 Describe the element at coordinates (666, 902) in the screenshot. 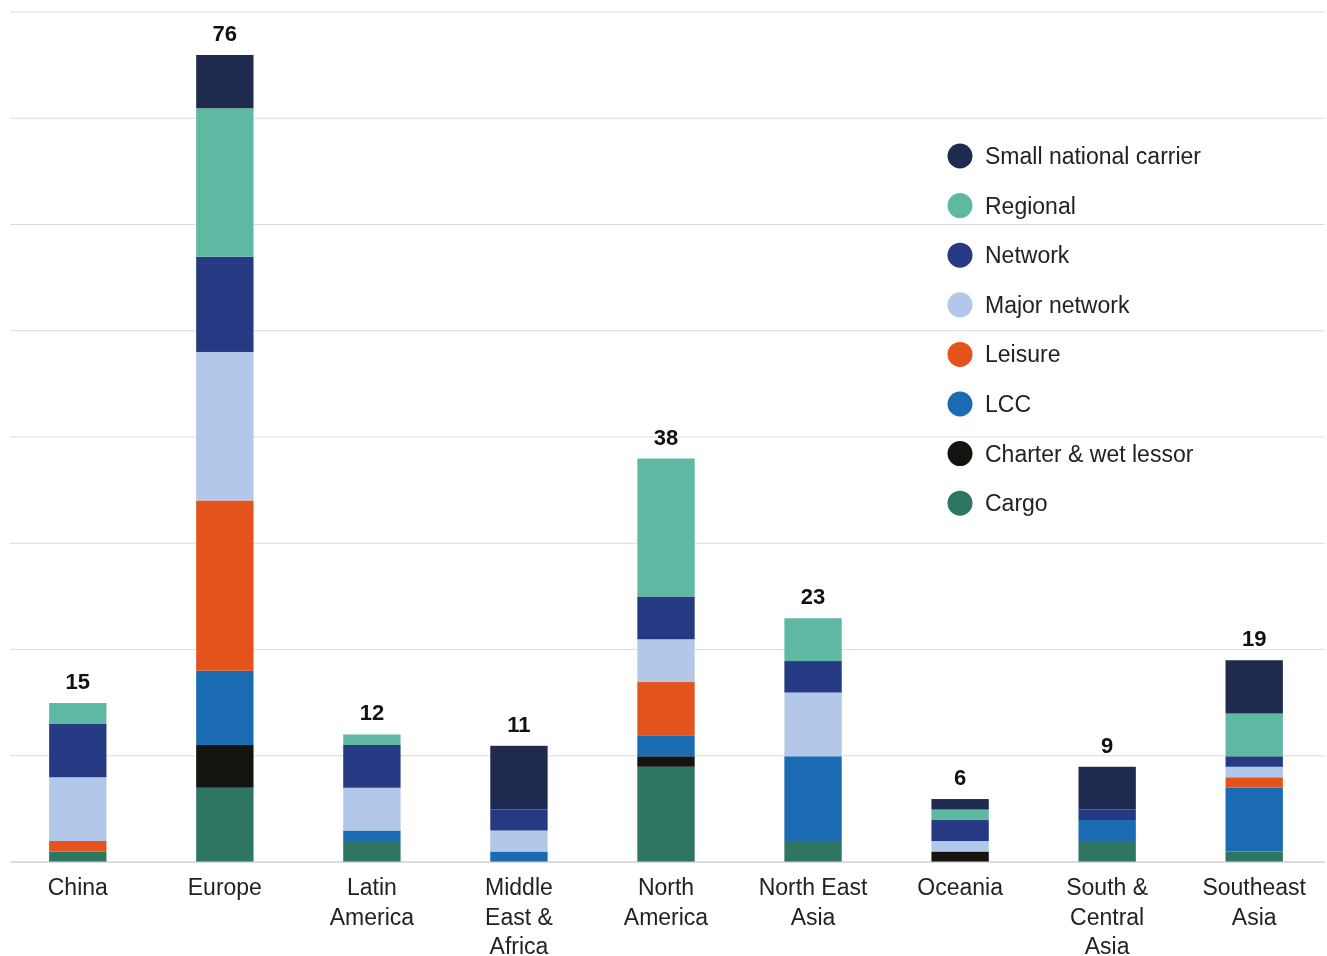

I see `x-tick-label: North America` at that location.